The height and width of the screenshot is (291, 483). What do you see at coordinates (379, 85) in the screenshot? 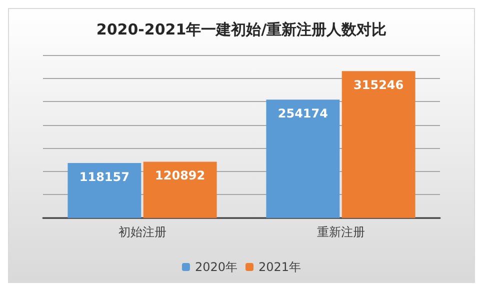
I see `data-label: 315246` at bounding box center [379, 85].